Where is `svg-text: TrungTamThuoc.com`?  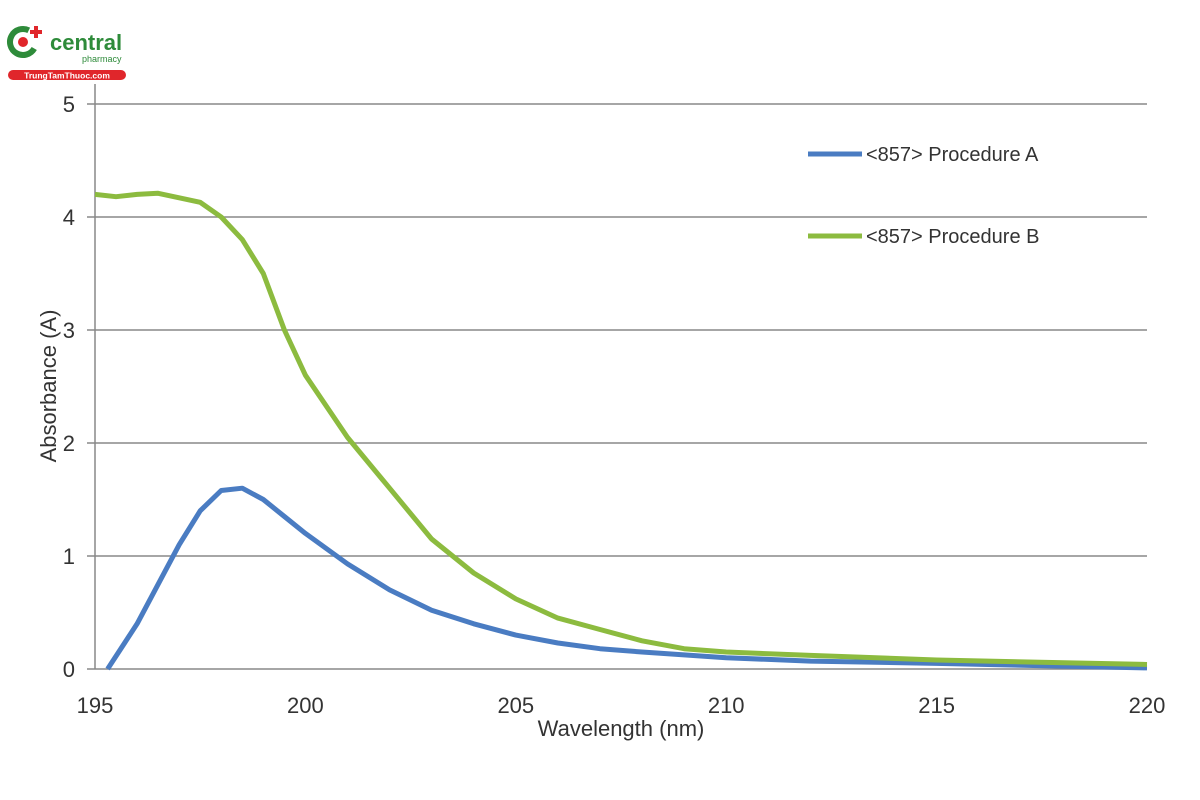
svg-text: TrungTamThuoc.com is located at coordinates (67, 76).